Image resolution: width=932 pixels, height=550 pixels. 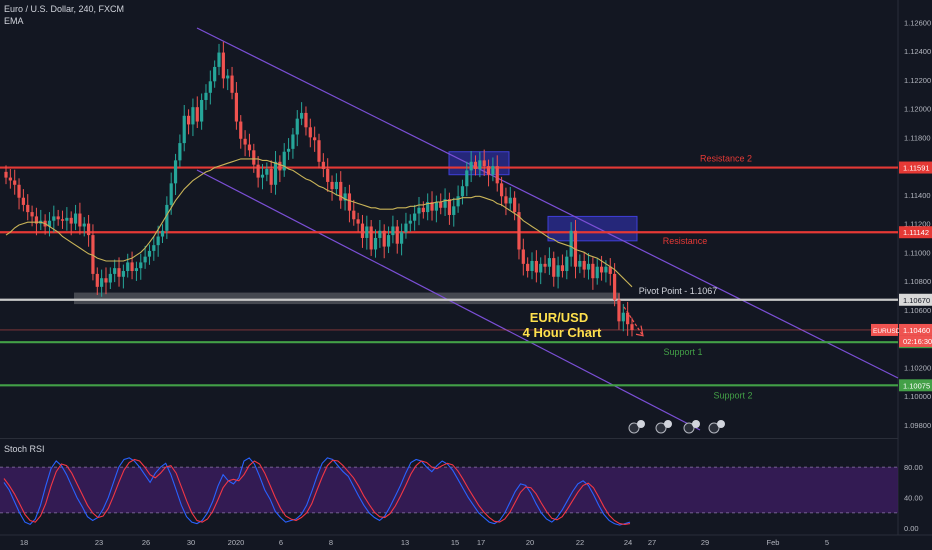 I want to click on projection-arrowhead, so click(x=639, y=331).